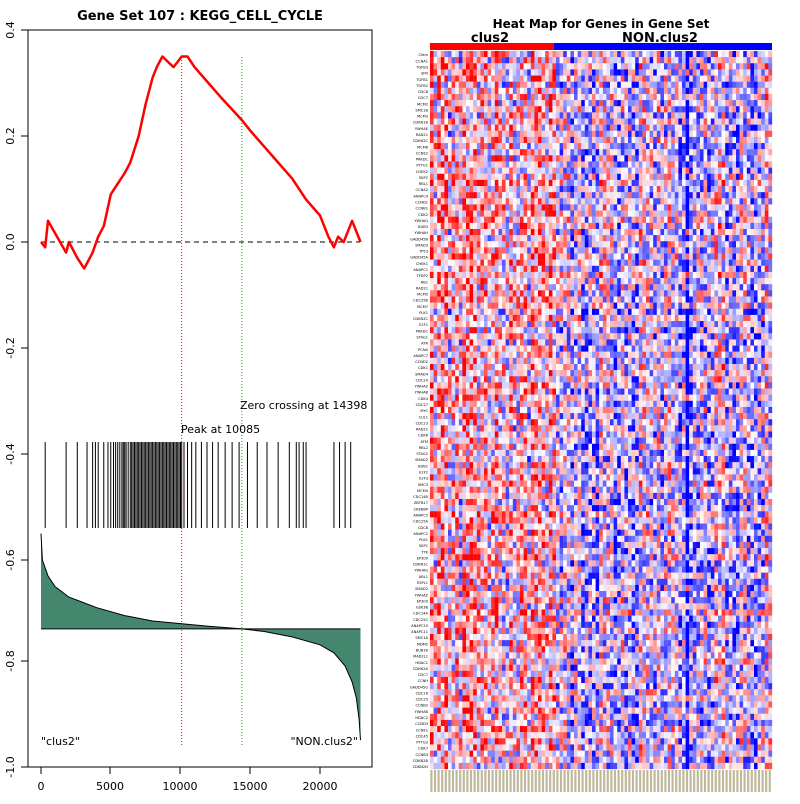 The width and height of the screenshot is (800, 804). What do you see at coordinates (422, 743) in the screenshot?
I see `gene-label: PTTG2` at bounding box center [422, 743].